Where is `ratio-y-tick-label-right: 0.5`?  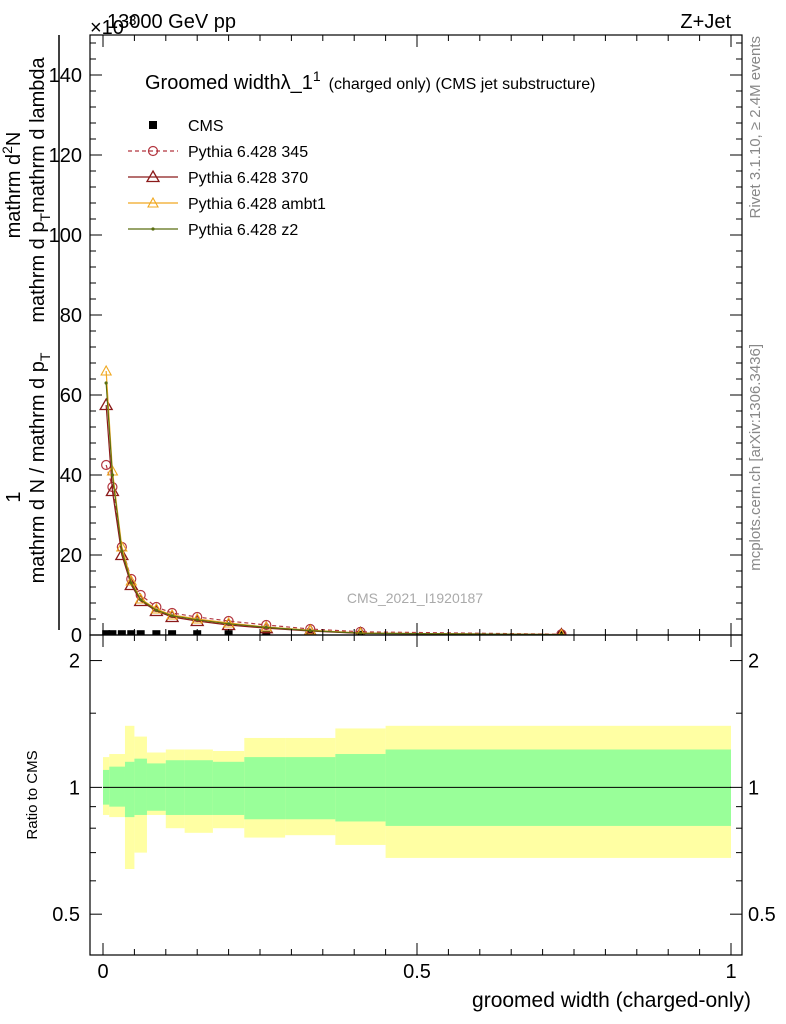
ratio-y-tick-label-right: 0.5 is located at coordinates (762, 915).